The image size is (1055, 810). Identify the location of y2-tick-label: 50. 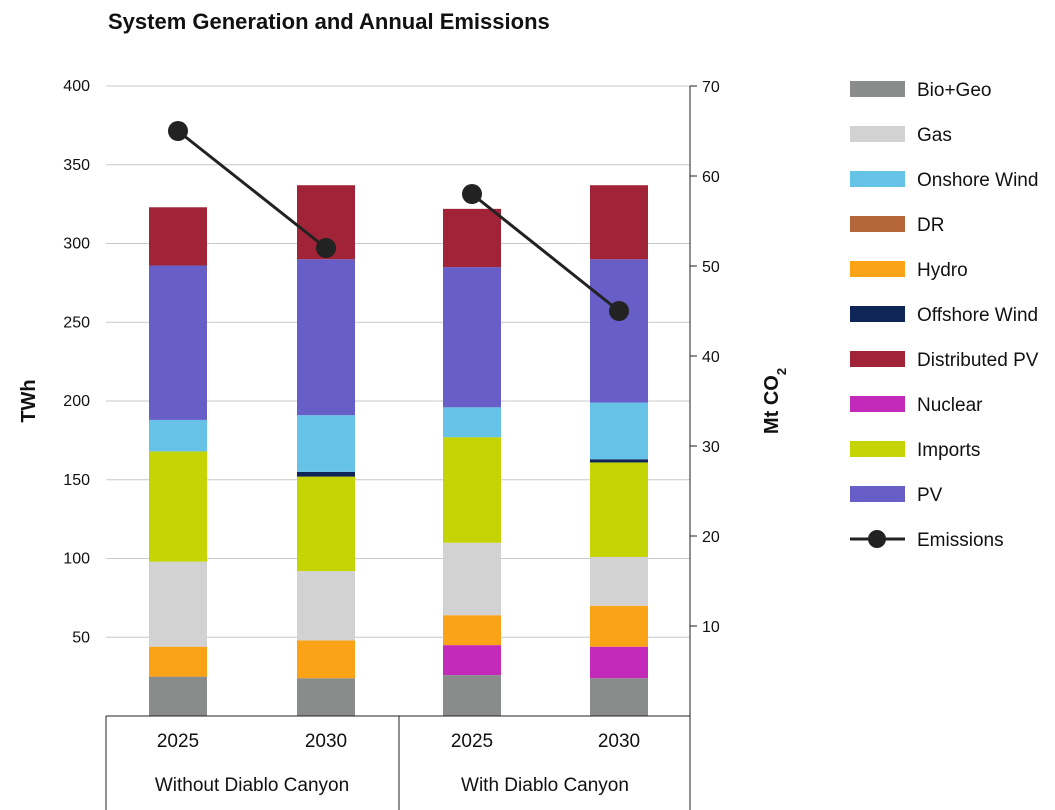
(711, 267).